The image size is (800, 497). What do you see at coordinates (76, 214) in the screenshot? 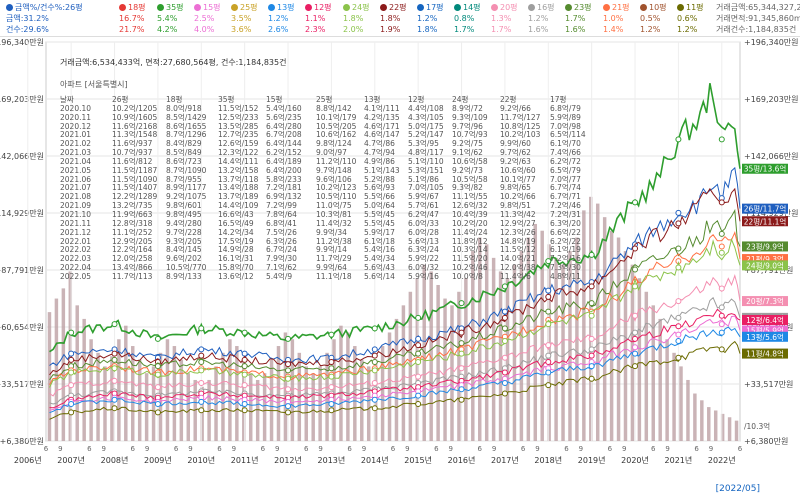
I see `table-cell: 2021.10` at bounding box center [76, 214].